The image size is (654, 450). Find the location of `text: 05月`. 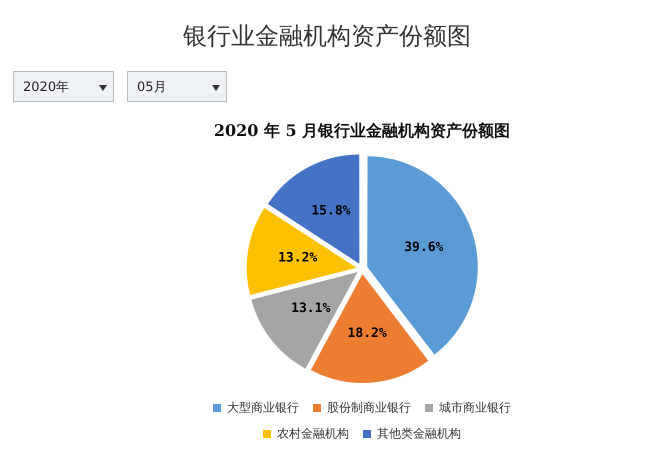

text: 05月 is located at coordinates (152, 87).